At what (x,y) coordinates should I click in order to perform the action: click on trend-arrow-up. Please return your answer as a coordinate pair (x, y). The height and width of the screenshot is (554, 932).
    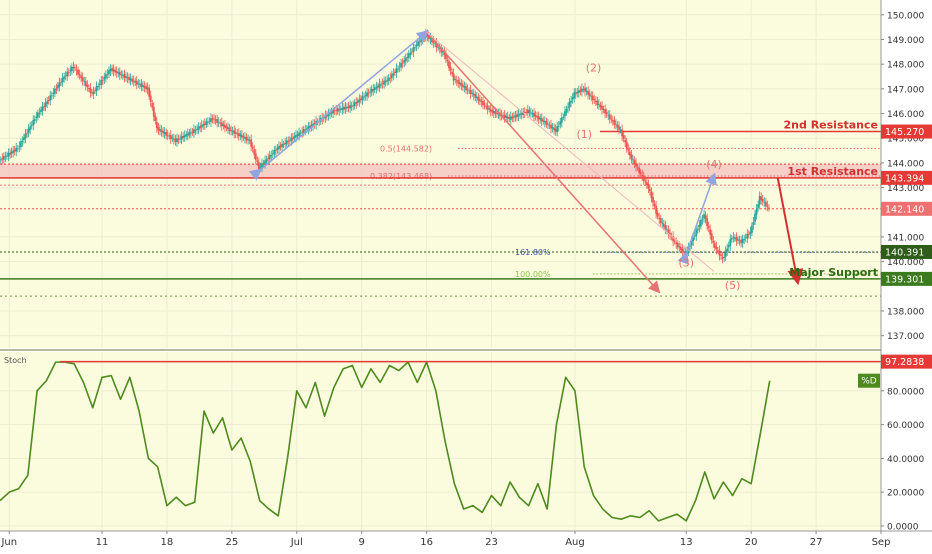
    Looking at the image, I should click on (338, 105).